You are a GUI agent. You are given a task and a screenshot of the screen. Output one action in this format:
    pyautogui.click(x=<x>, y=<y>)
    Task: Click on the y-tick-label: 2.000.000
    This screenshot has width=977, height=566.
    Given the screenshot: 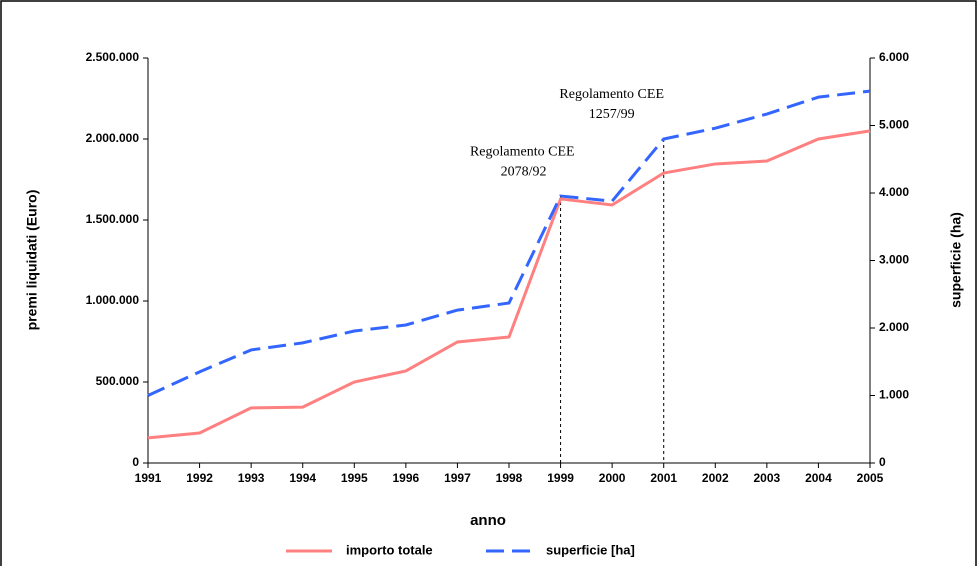 What is the action you would take?
    pyautogui.click(x=113, y=138)
    